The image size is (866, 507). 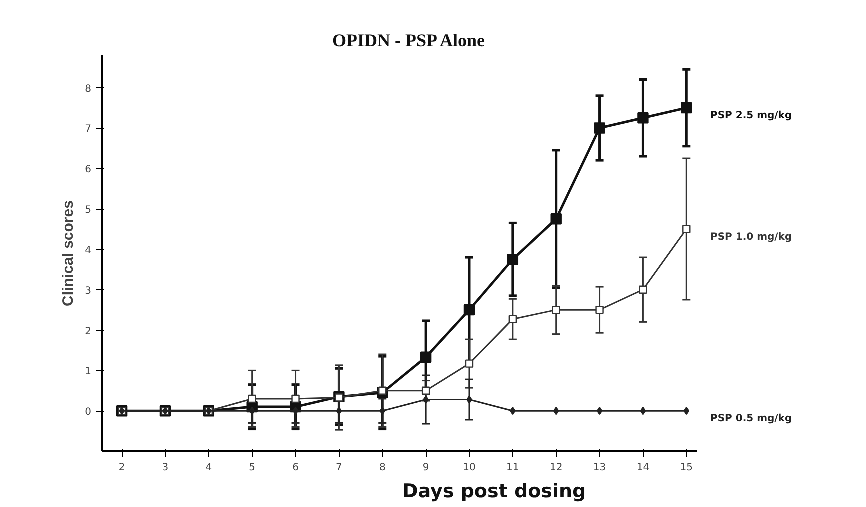 I want to click on series-label: PSP 2.5 mg/kg, so click(x=751, y=116).